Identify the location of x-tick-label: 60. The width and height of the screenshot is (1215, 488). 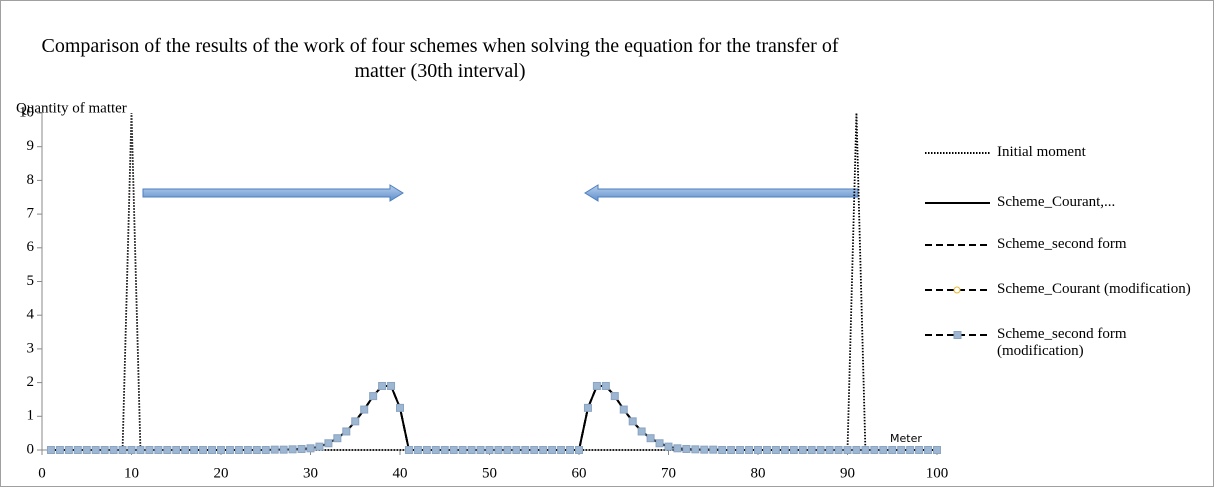
(579, 473).